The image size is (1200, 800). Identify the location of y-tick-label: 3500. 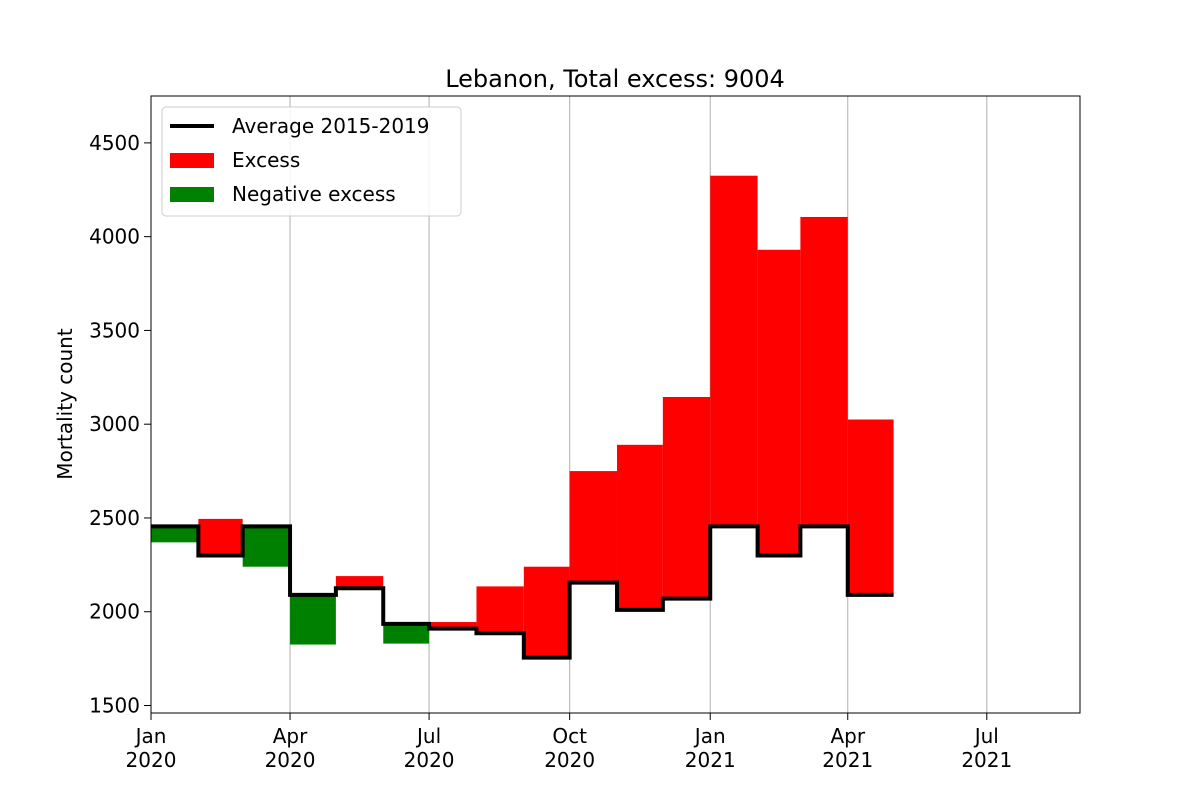
(114, 330).